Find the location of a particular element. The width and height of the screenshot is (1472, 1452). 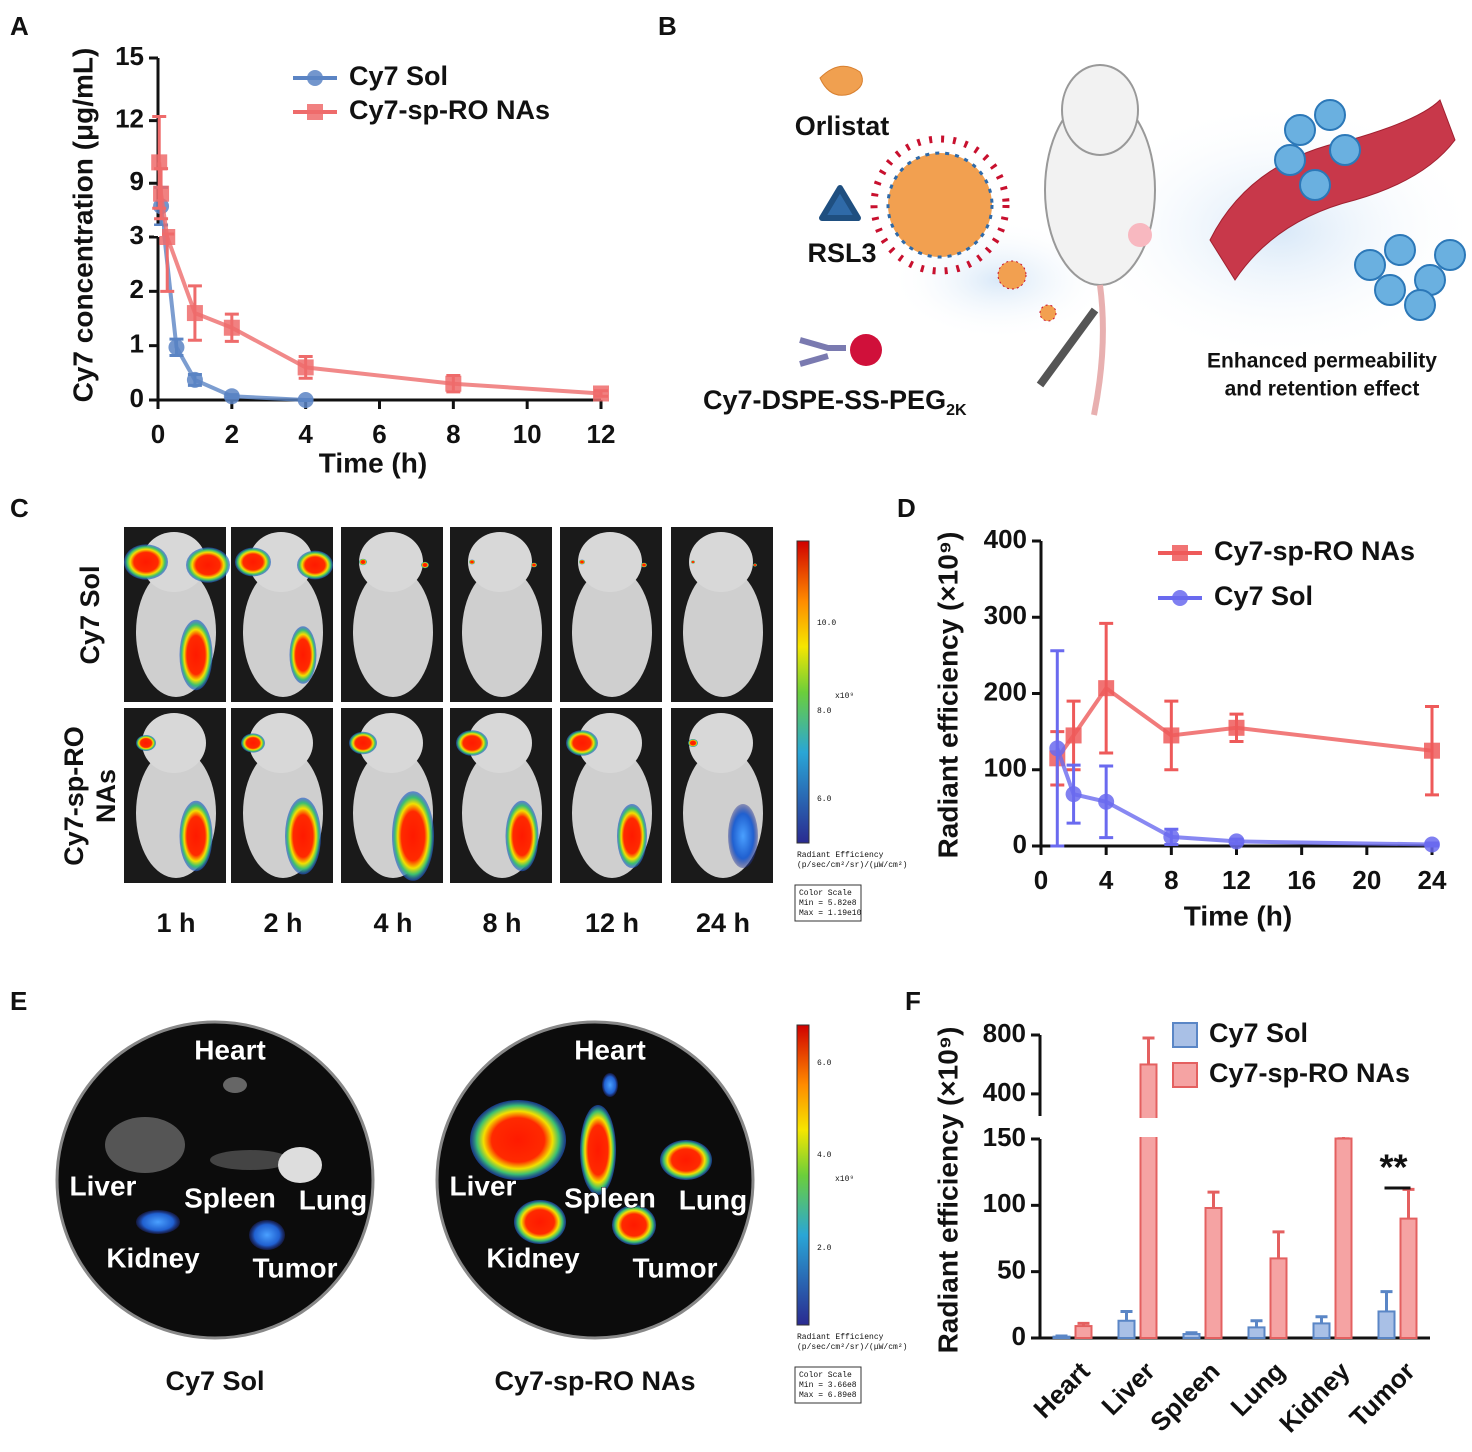

x-tick-label: Tumor is located at coordinates (1382, 1394).